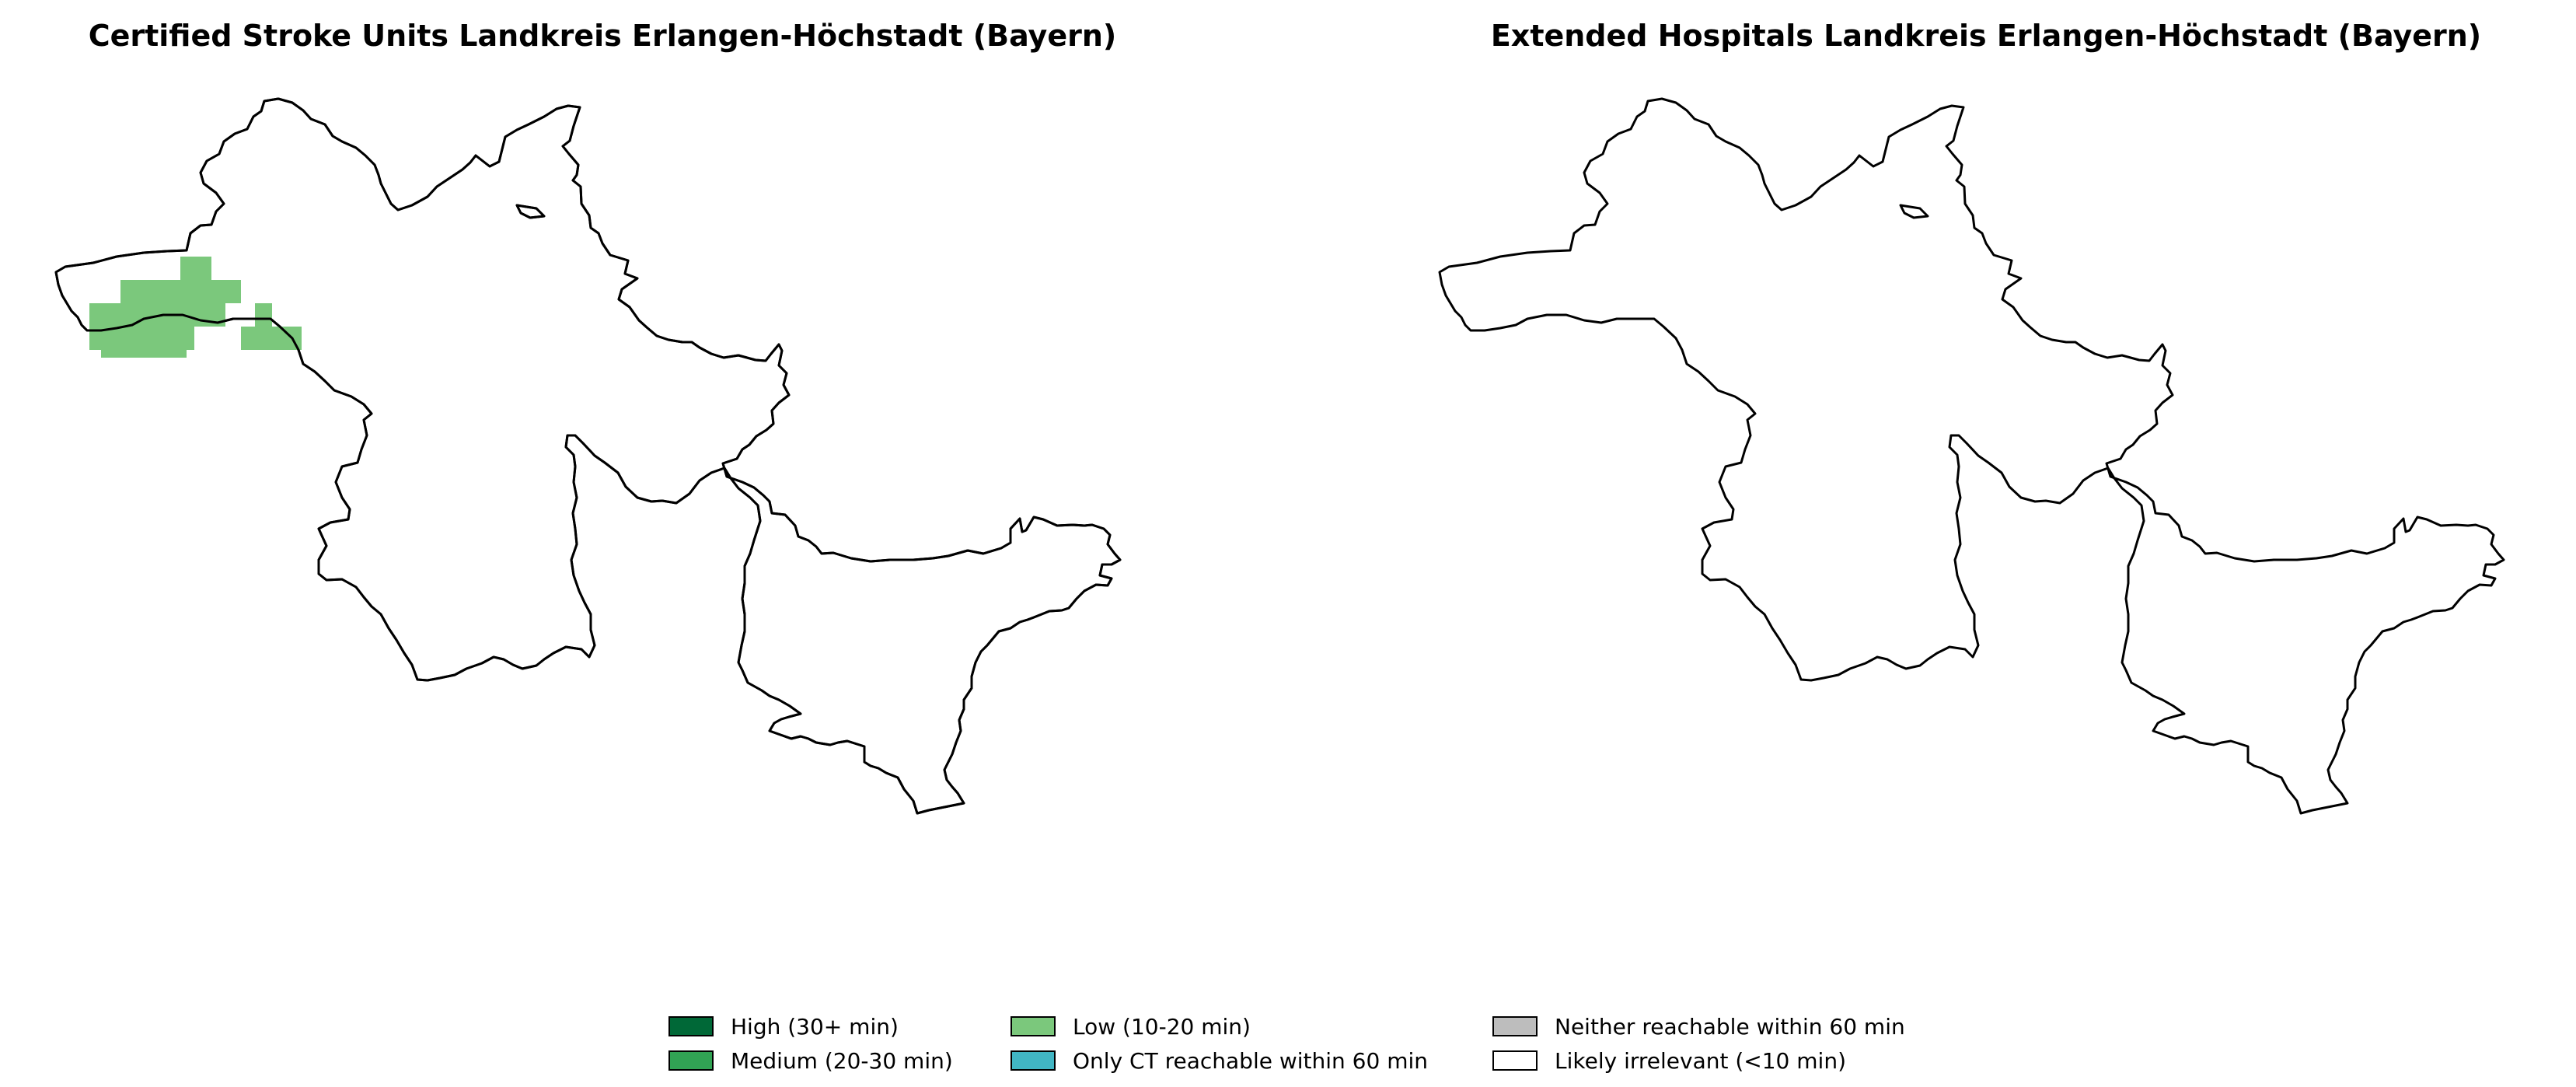 The image size is (2576, 1087). Describe the element at coordinates (691, 1060) in the screenshot. I see `legend-swatch-medium` at that location.